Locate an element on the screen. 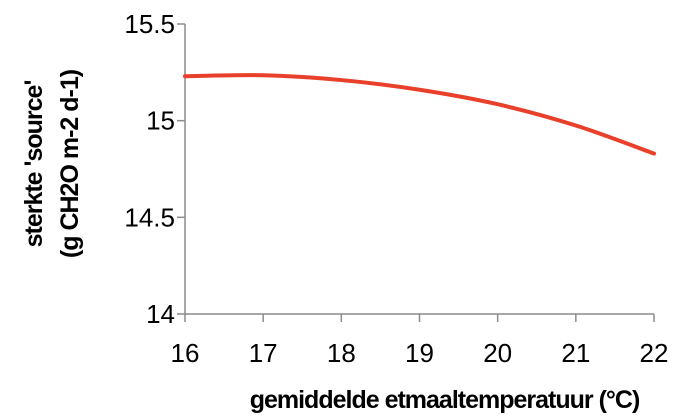  x-tick-label: 20 is located at coordinates (497, 353).